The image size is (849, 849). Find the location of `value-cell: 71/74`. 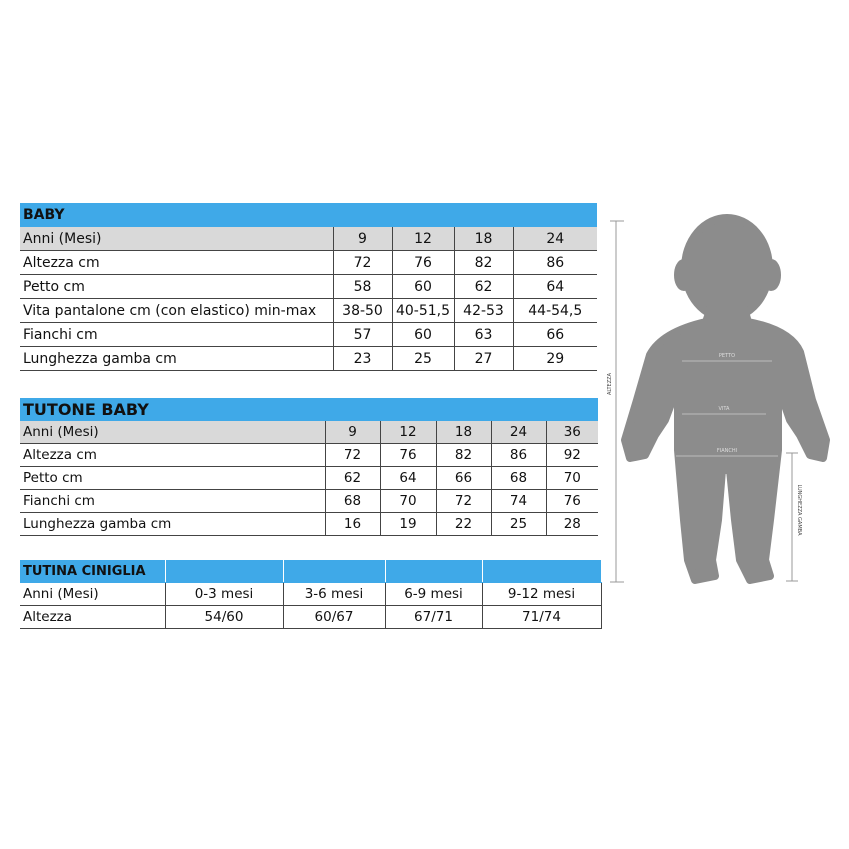

value-cell: 71/74 is located at coordinates (541, 617).